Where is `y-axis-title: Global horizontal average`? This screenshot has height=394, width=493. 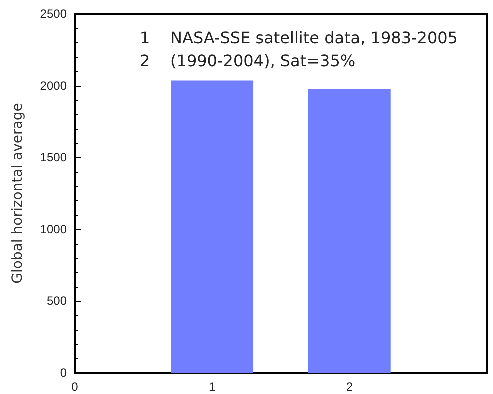 y-axis-title: Global horizontal average is located at coordinates (18, 193).